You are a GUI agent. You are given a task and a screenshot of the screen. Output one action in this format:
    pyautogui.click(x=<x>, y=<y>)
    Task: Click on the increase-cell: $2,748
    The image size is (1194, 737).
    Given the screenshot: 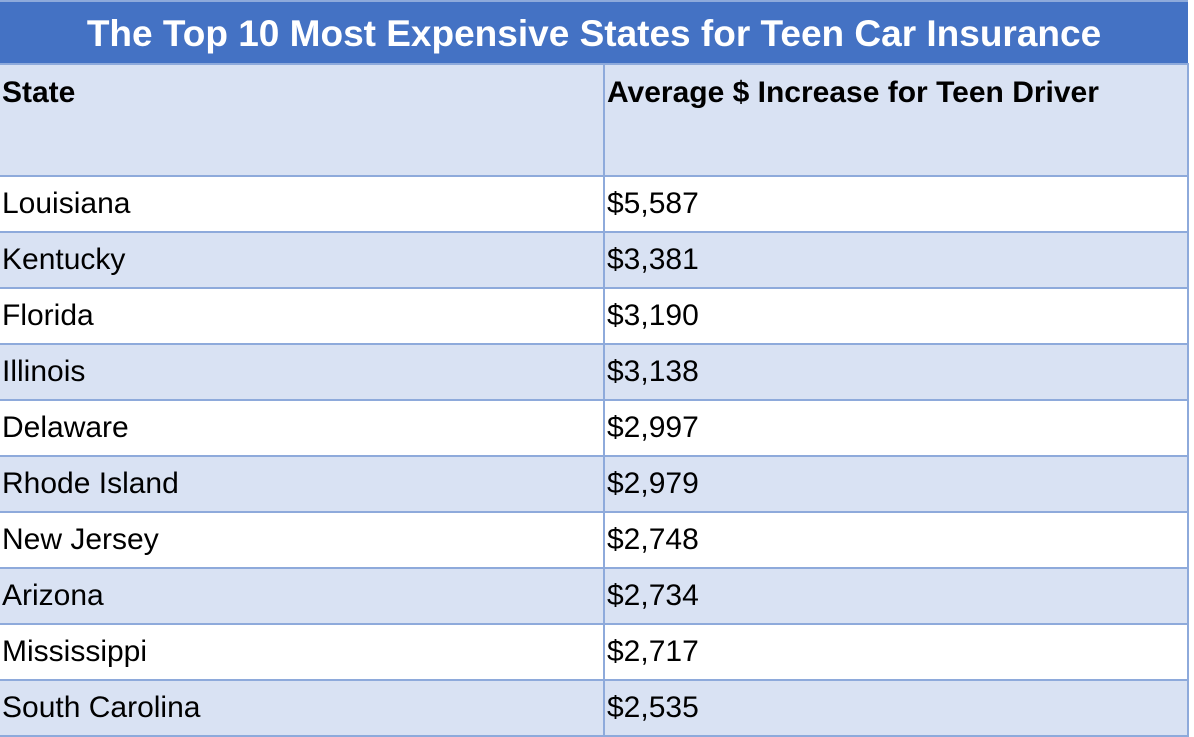 What is the action you would take?
    pyautogui.click(x=896, y=540)
    